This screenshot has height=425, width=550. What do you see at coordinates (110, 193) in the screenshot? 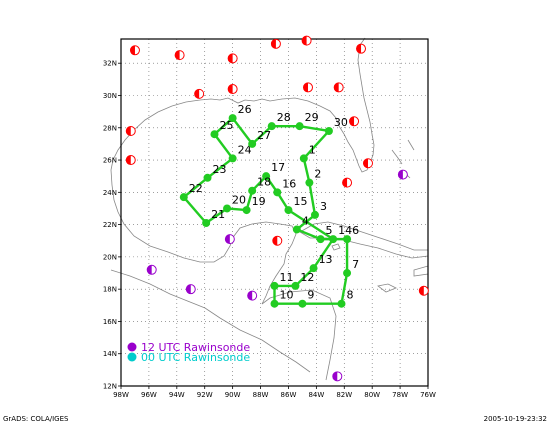
I see `lat-tick-label: 24N` at bounding box center [110, 193].